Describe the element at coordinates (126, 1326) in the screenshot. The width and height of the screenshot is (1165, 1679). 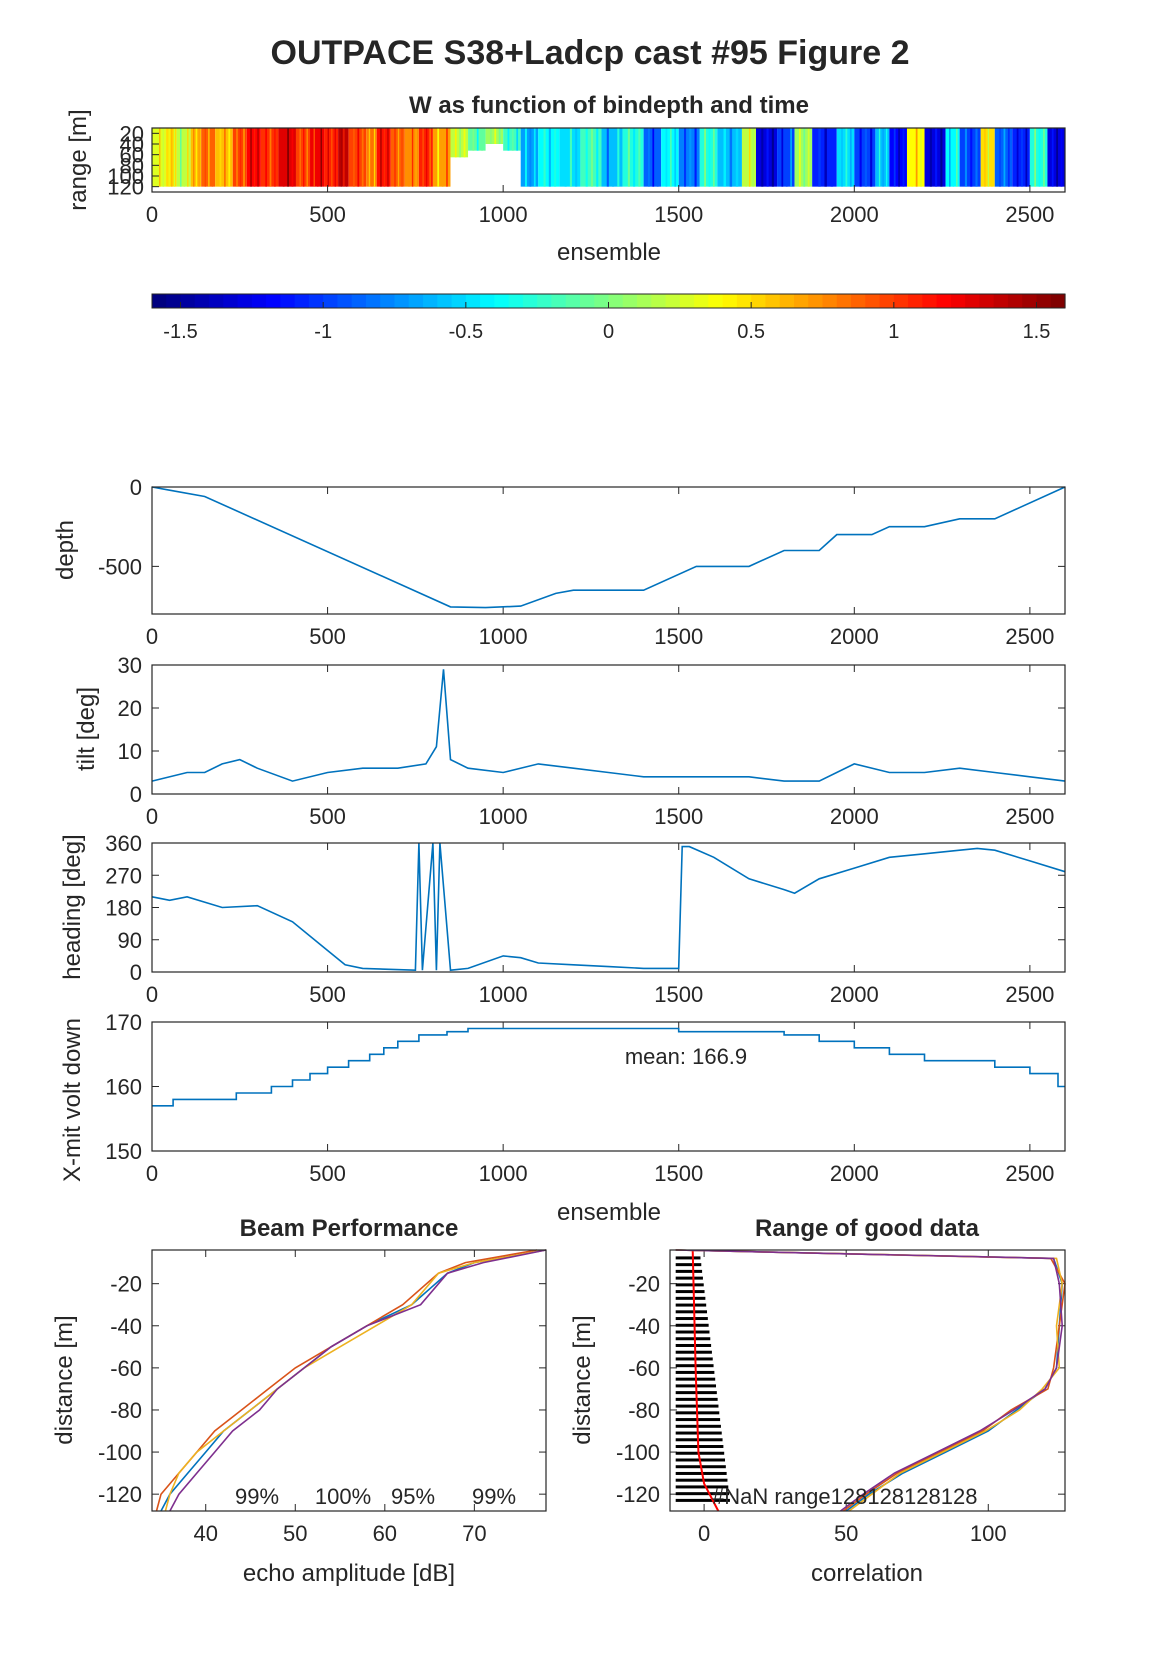
I see `y-tick-label: -40` at that location.